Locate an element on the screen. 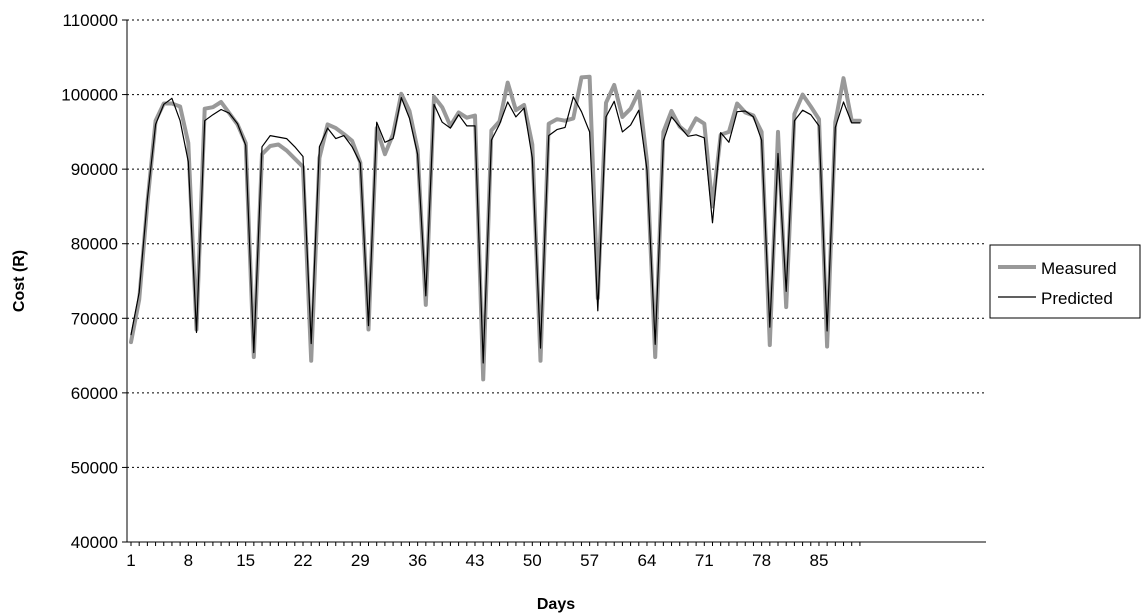  x-tick-label: 50 is located at coordinates (532, 560).